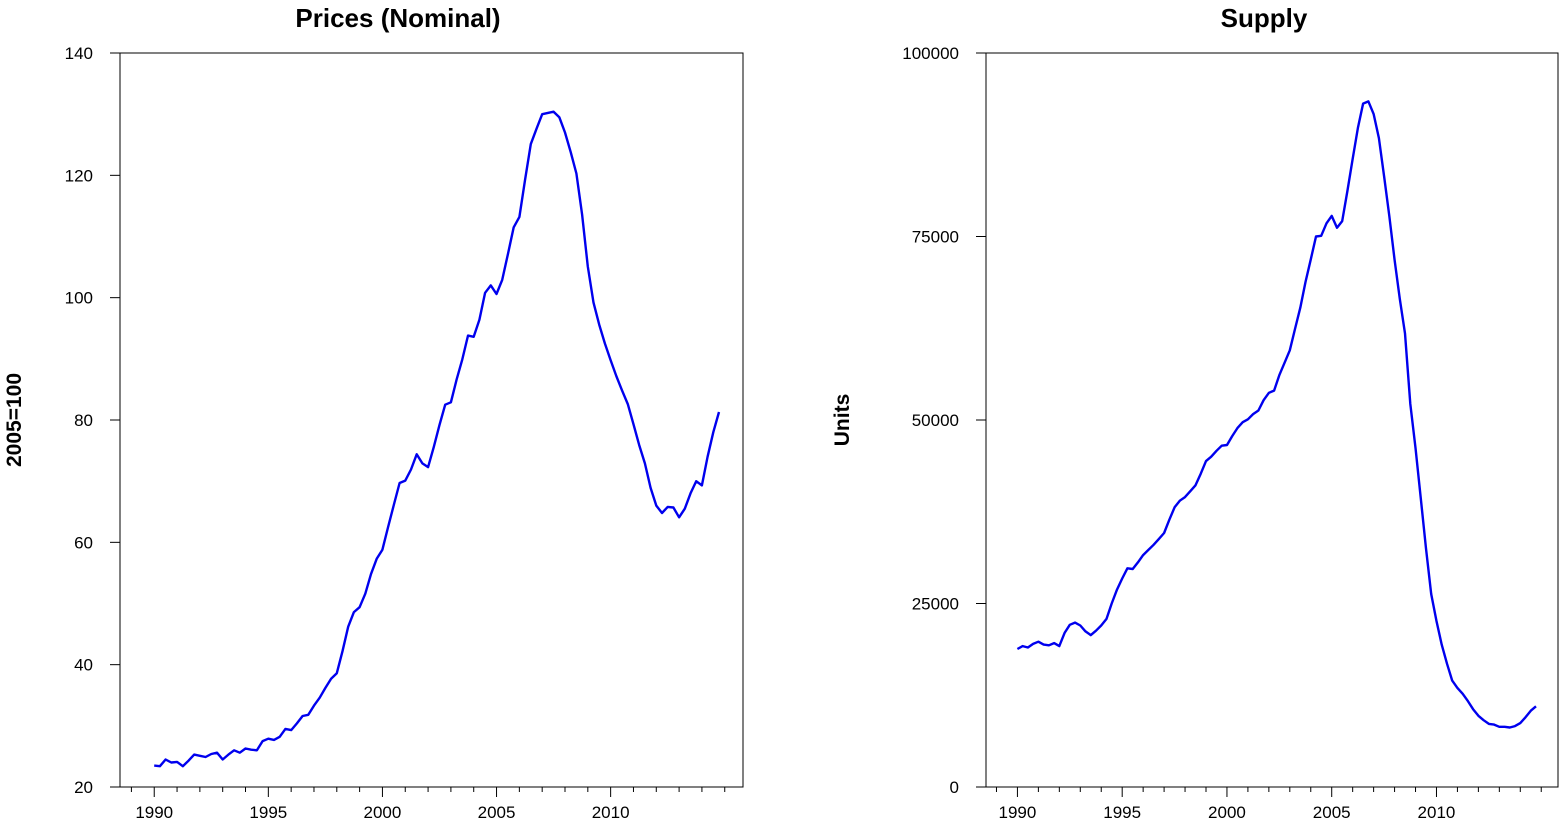  What do you see at coordinates (497, 812) in the screenshot?
I see `prices-x-tick-label: 2005` at bounding box center [497, 812].